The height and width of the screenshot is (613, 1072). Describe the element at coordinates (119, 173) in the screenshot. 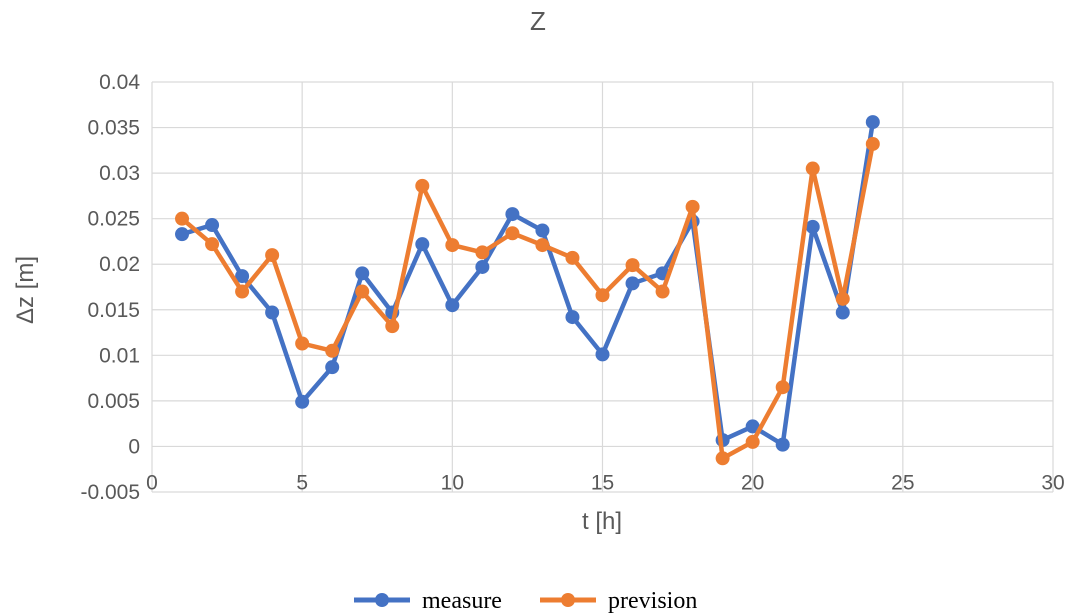

I see `y-tick-label: 0.03` at that location.